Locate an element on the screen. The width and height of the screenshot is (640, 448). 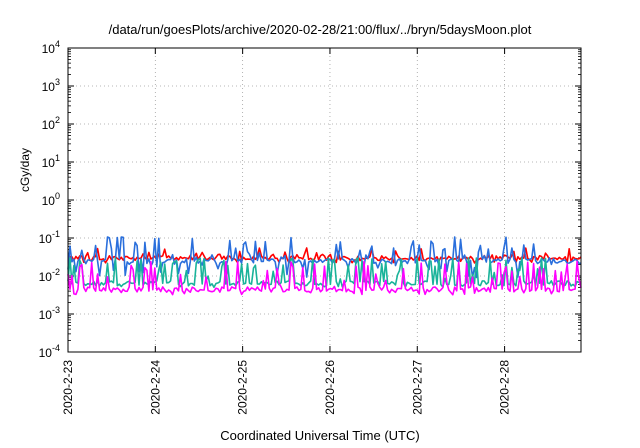
y-tick-label: 10⁻³ is located at coordinates (49, 313).